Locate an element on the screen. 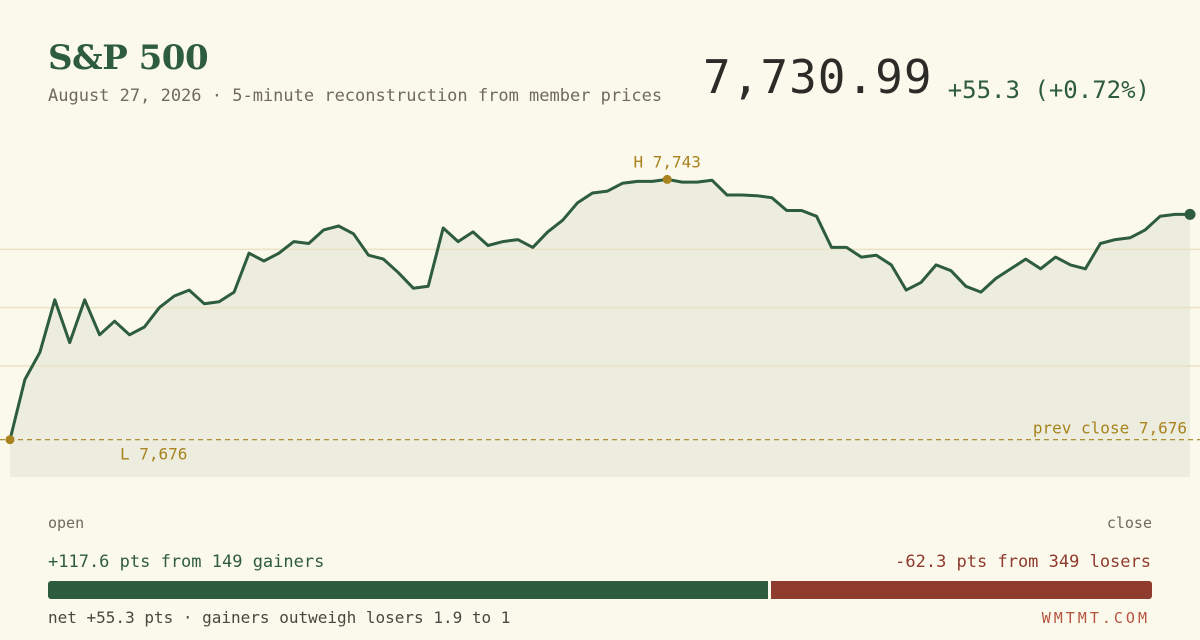 The image size is (1200, 640). x-axis-end-label: close is located at coordinates (1129, 523).